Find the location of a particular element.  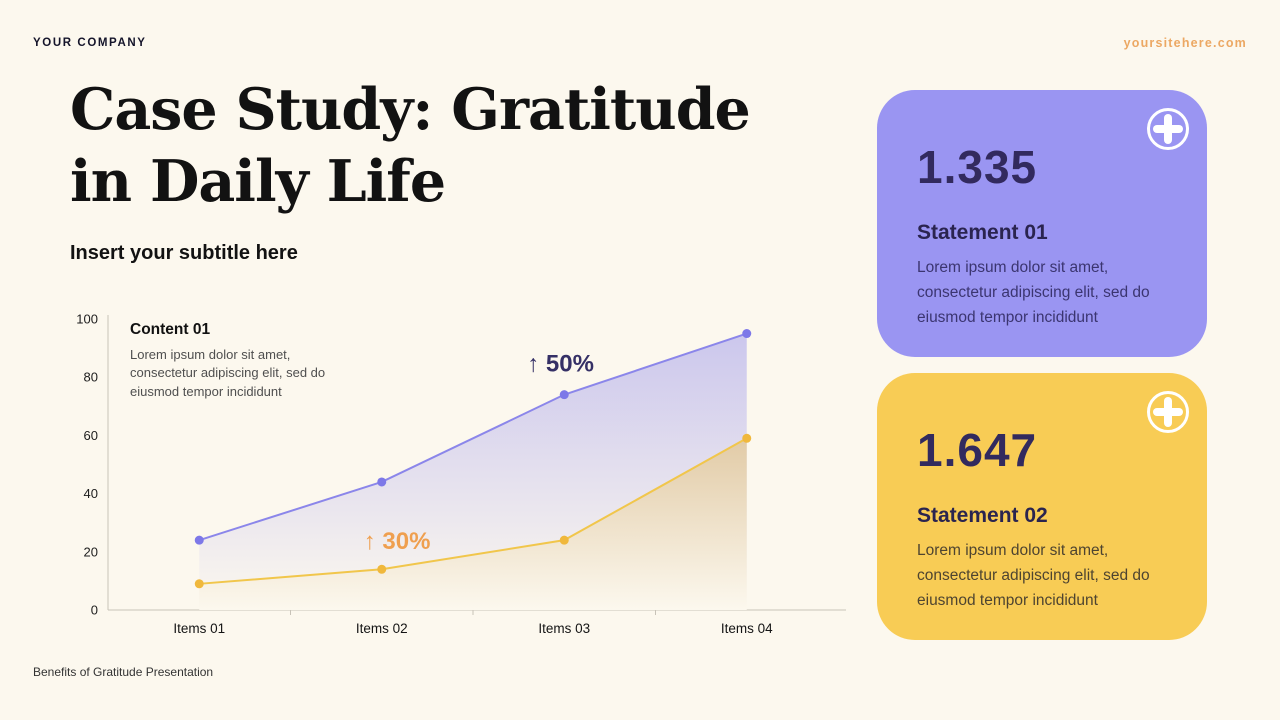

x-category-label: Items 04 is located at coordinates (747, 628).